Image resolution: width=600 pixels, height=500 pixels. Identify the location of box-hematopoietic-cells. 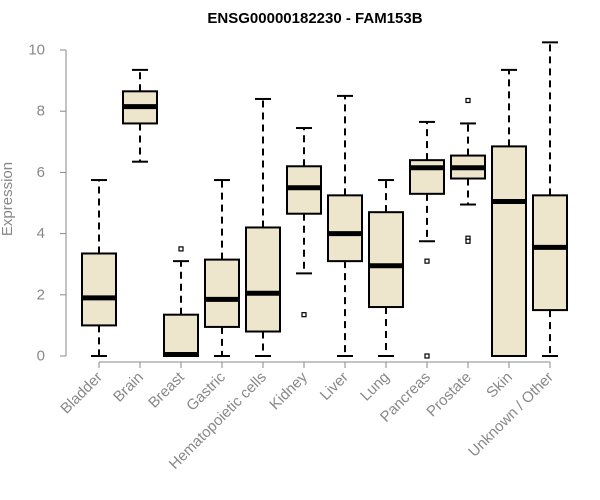
(263, 227).